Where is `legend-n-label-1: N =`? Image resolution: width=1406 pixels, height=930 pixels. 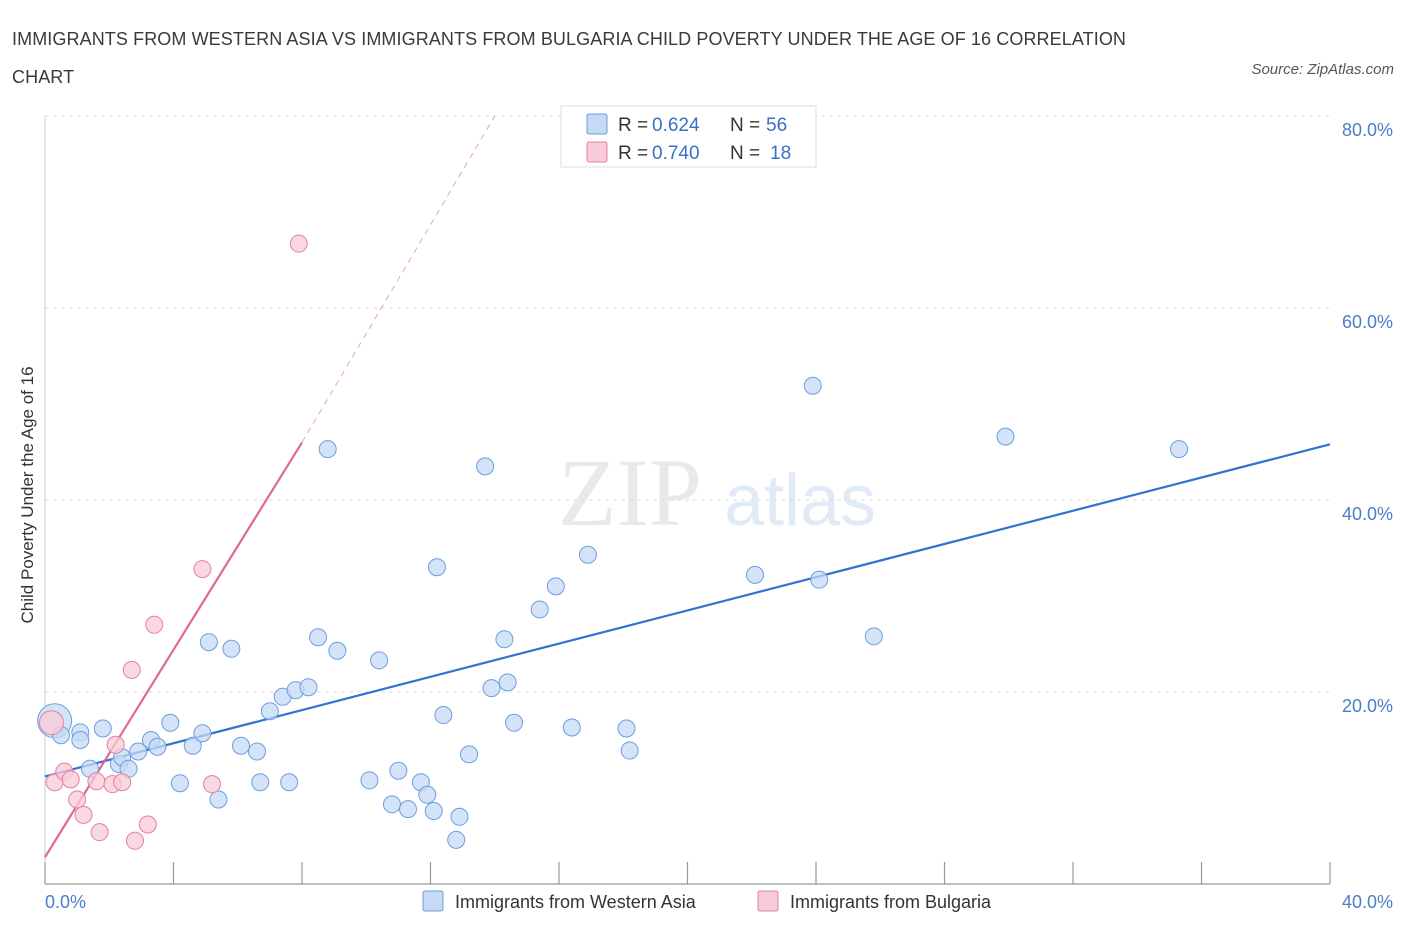 legend-n-label-1: N = is located at coordinates (745, 153).